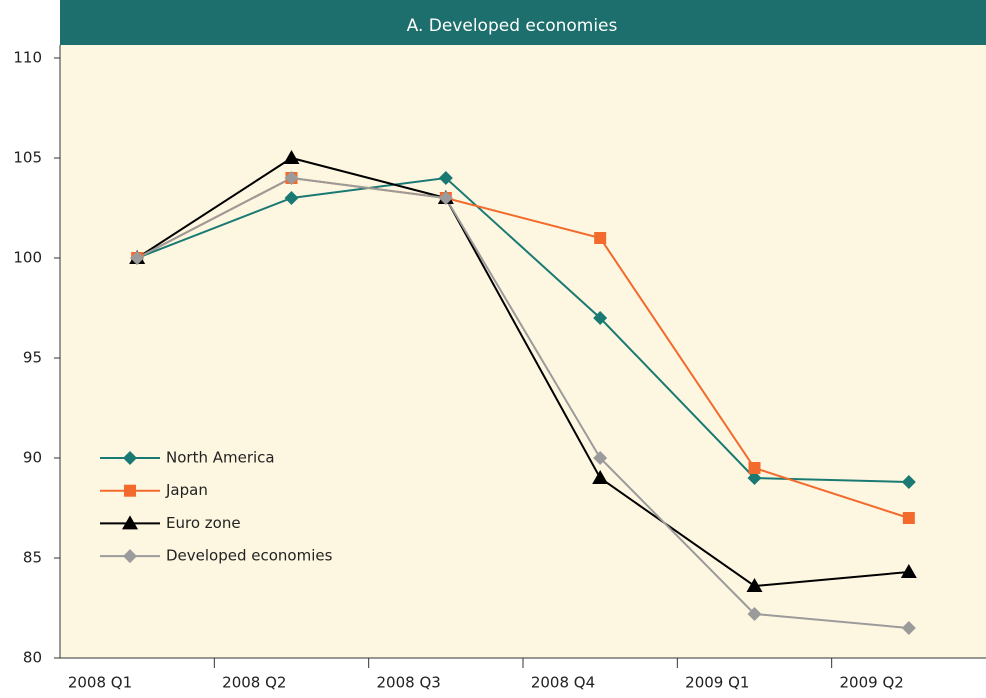  What do you see at coordinates (254, 683) in the screenshot?
I see `x-tick-label: 2008 Q2` at bounding box center [254, 683].